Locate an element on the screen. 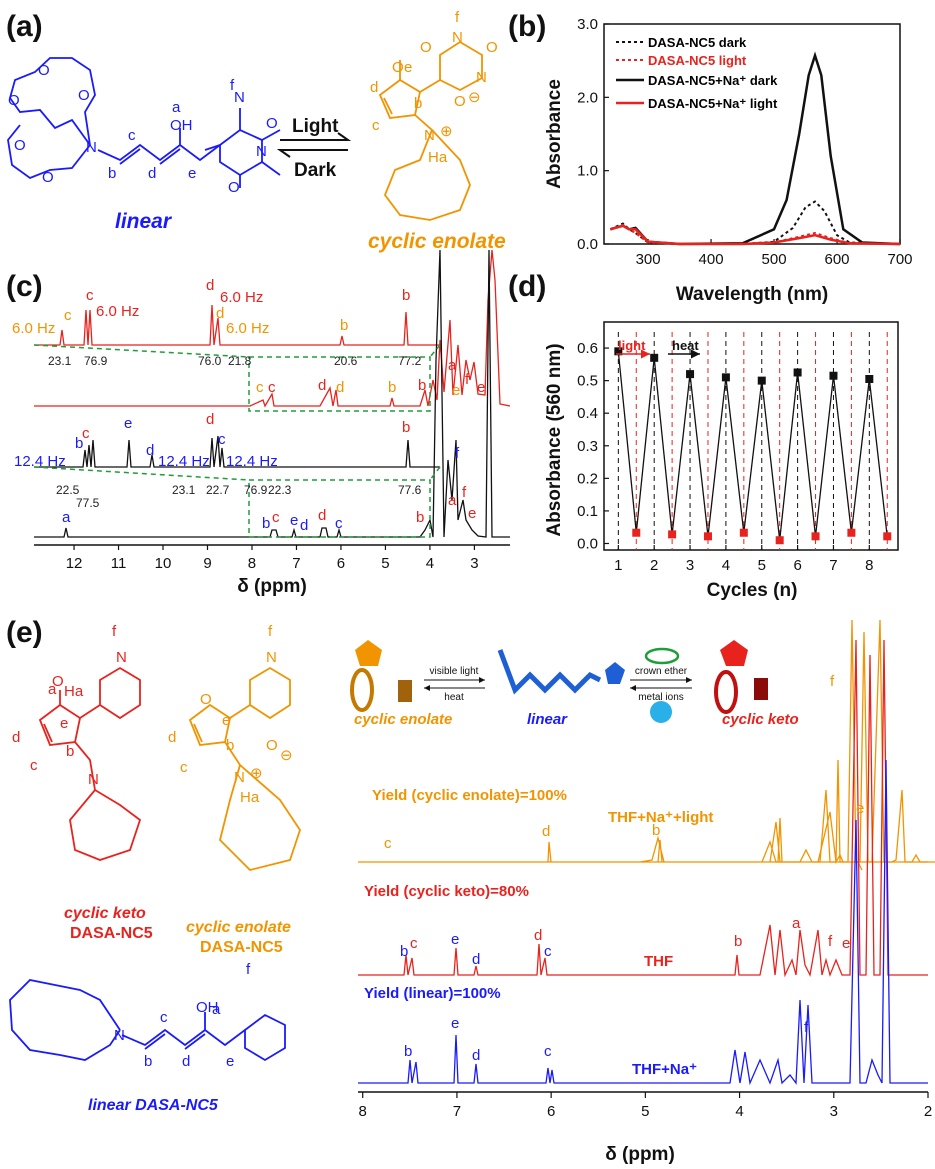  equilibrium-arrows-a is located at coordinates (314, 145).